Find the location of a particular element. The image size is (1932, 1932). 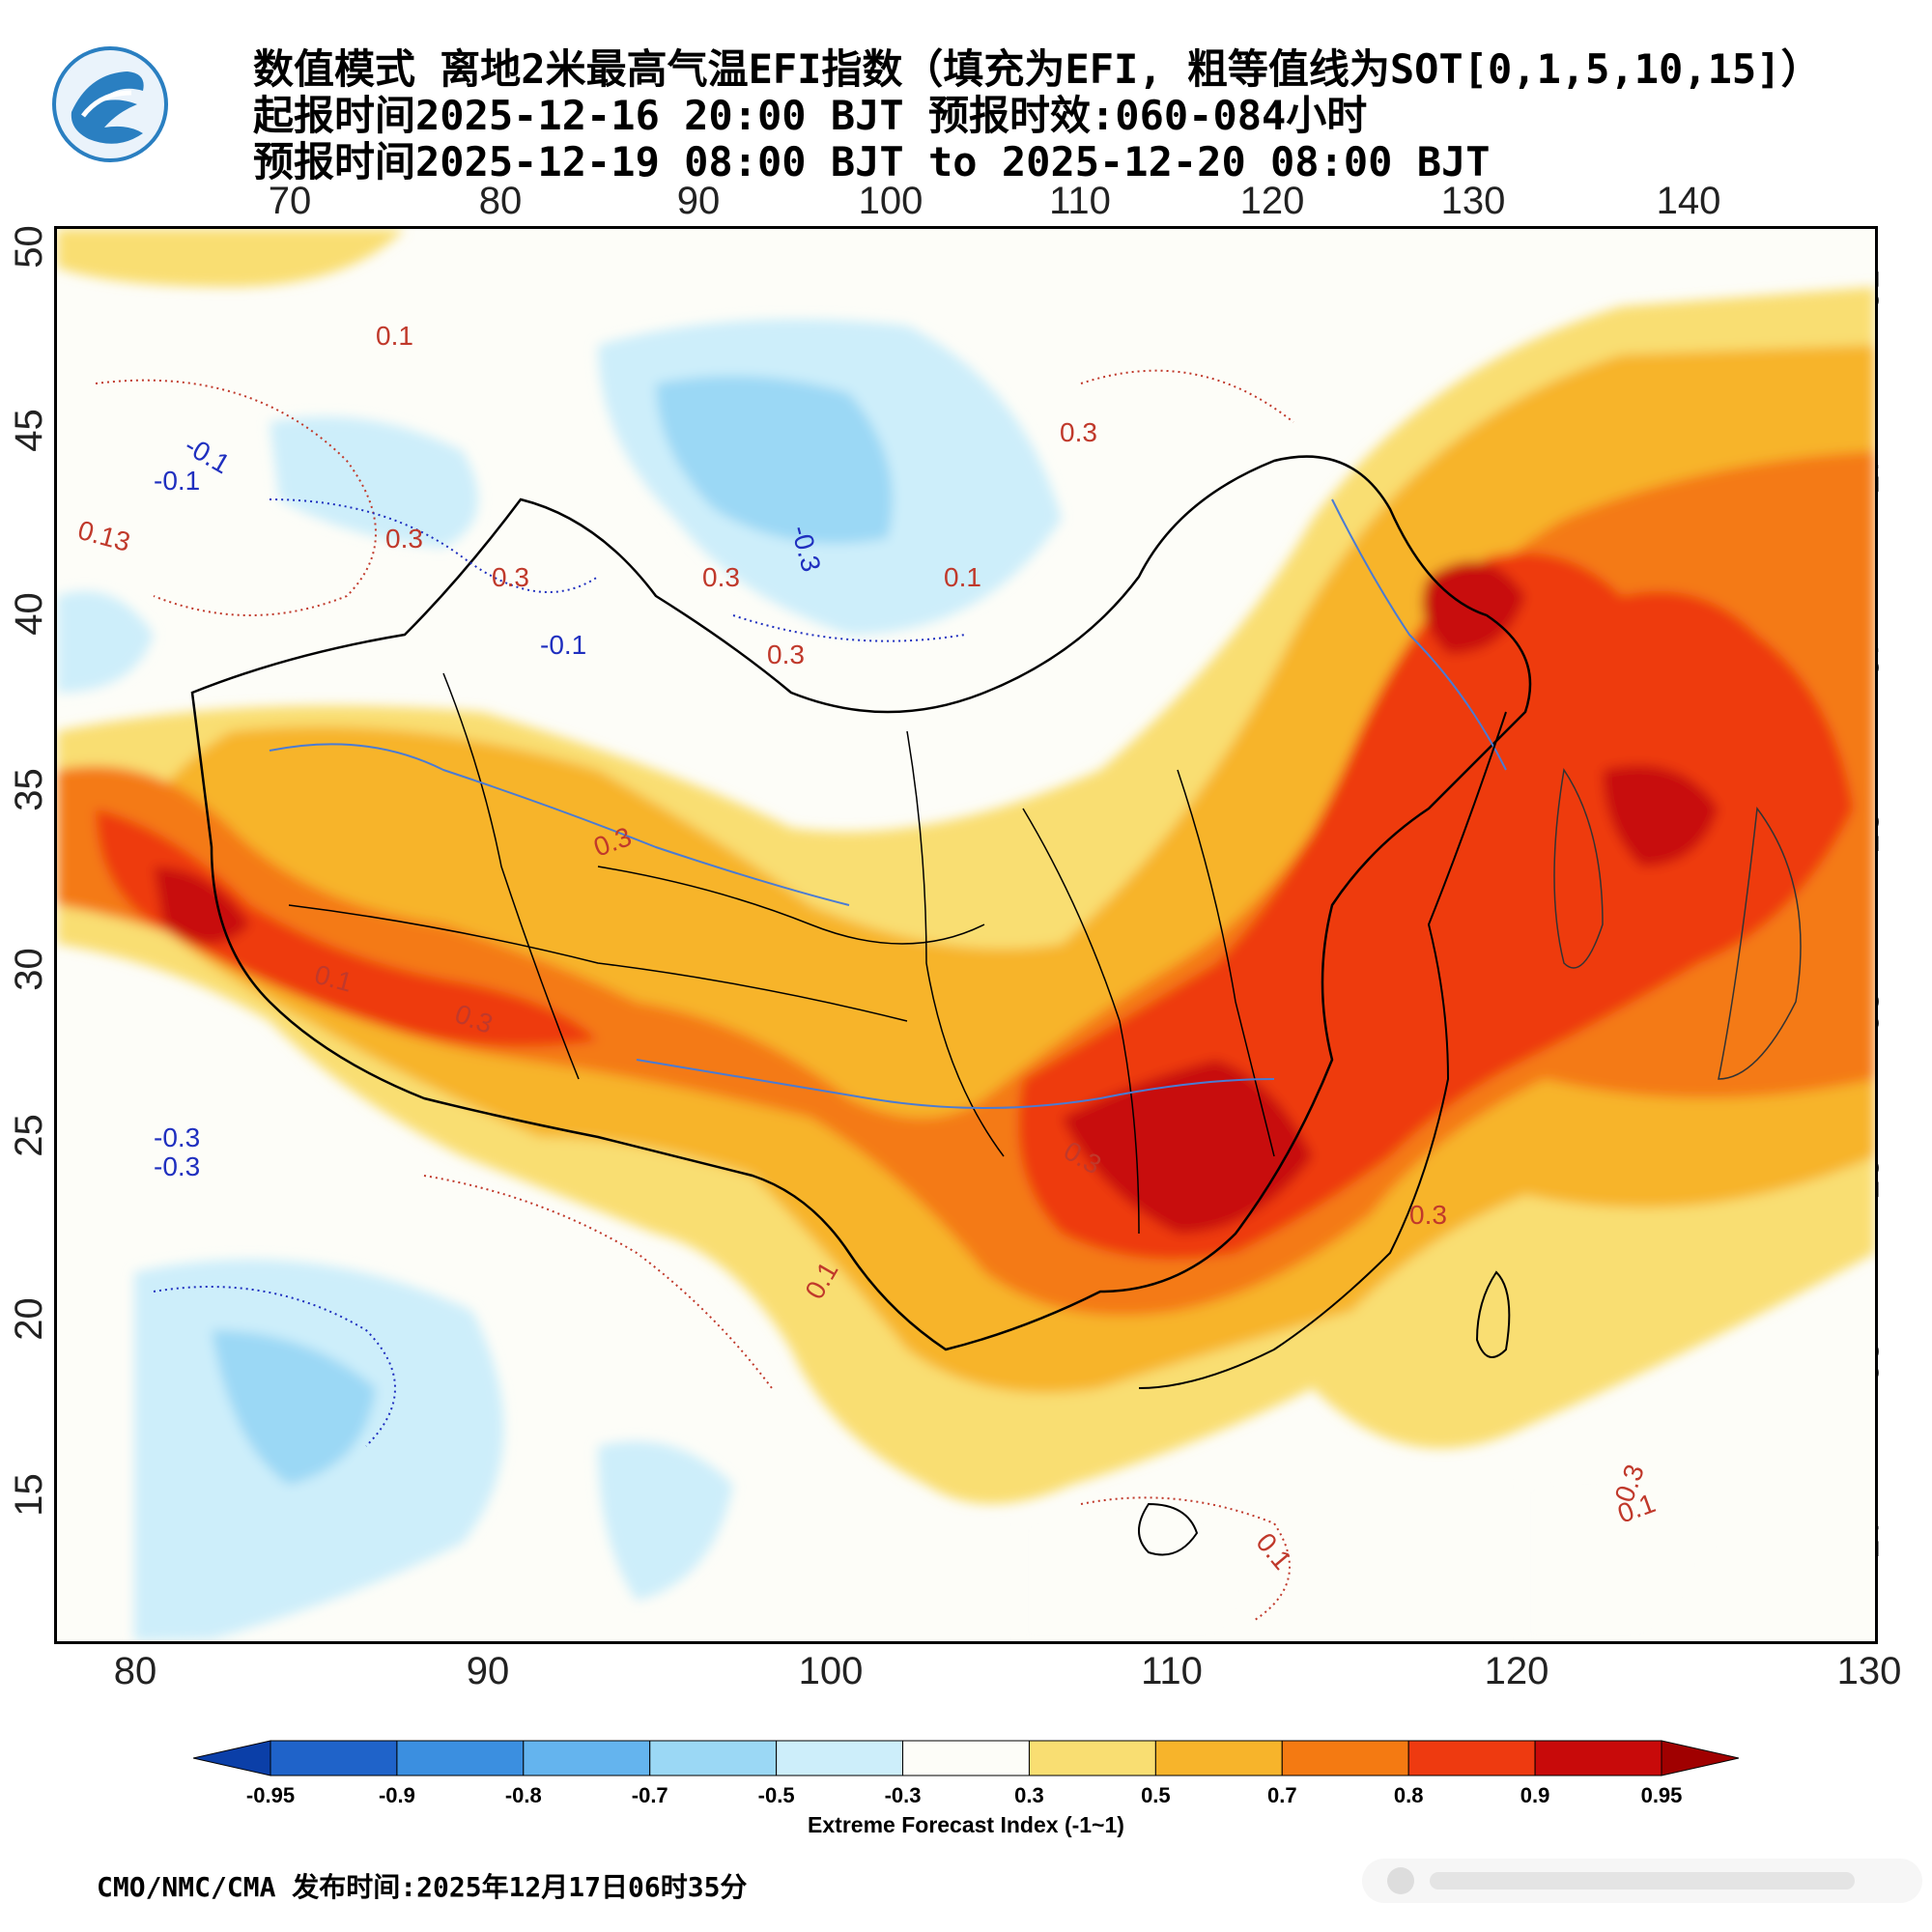

colorbar-tick-label: 0.95 is located at coordinates (1661, 1795).